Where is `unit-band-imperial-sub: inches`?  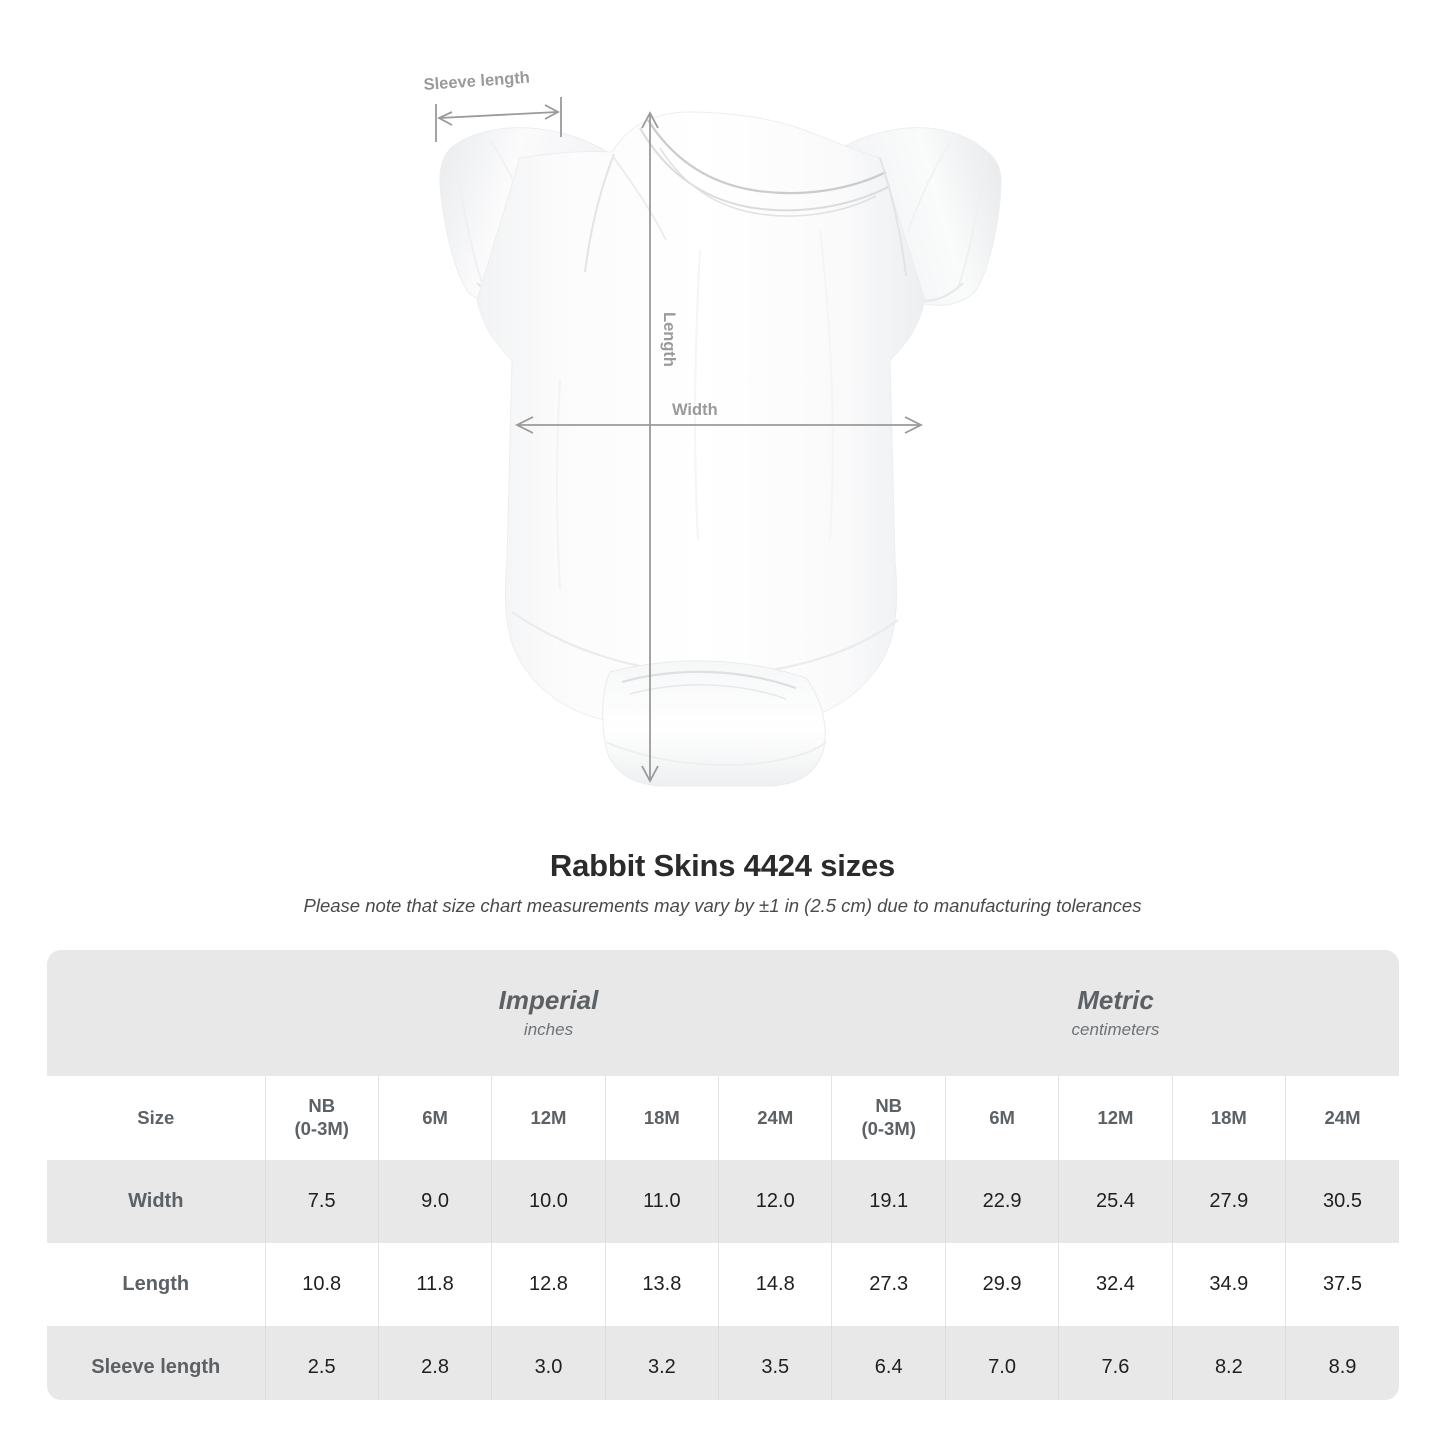 unit-band-imperial-sub: inches is located at coordinates (548, 1029).